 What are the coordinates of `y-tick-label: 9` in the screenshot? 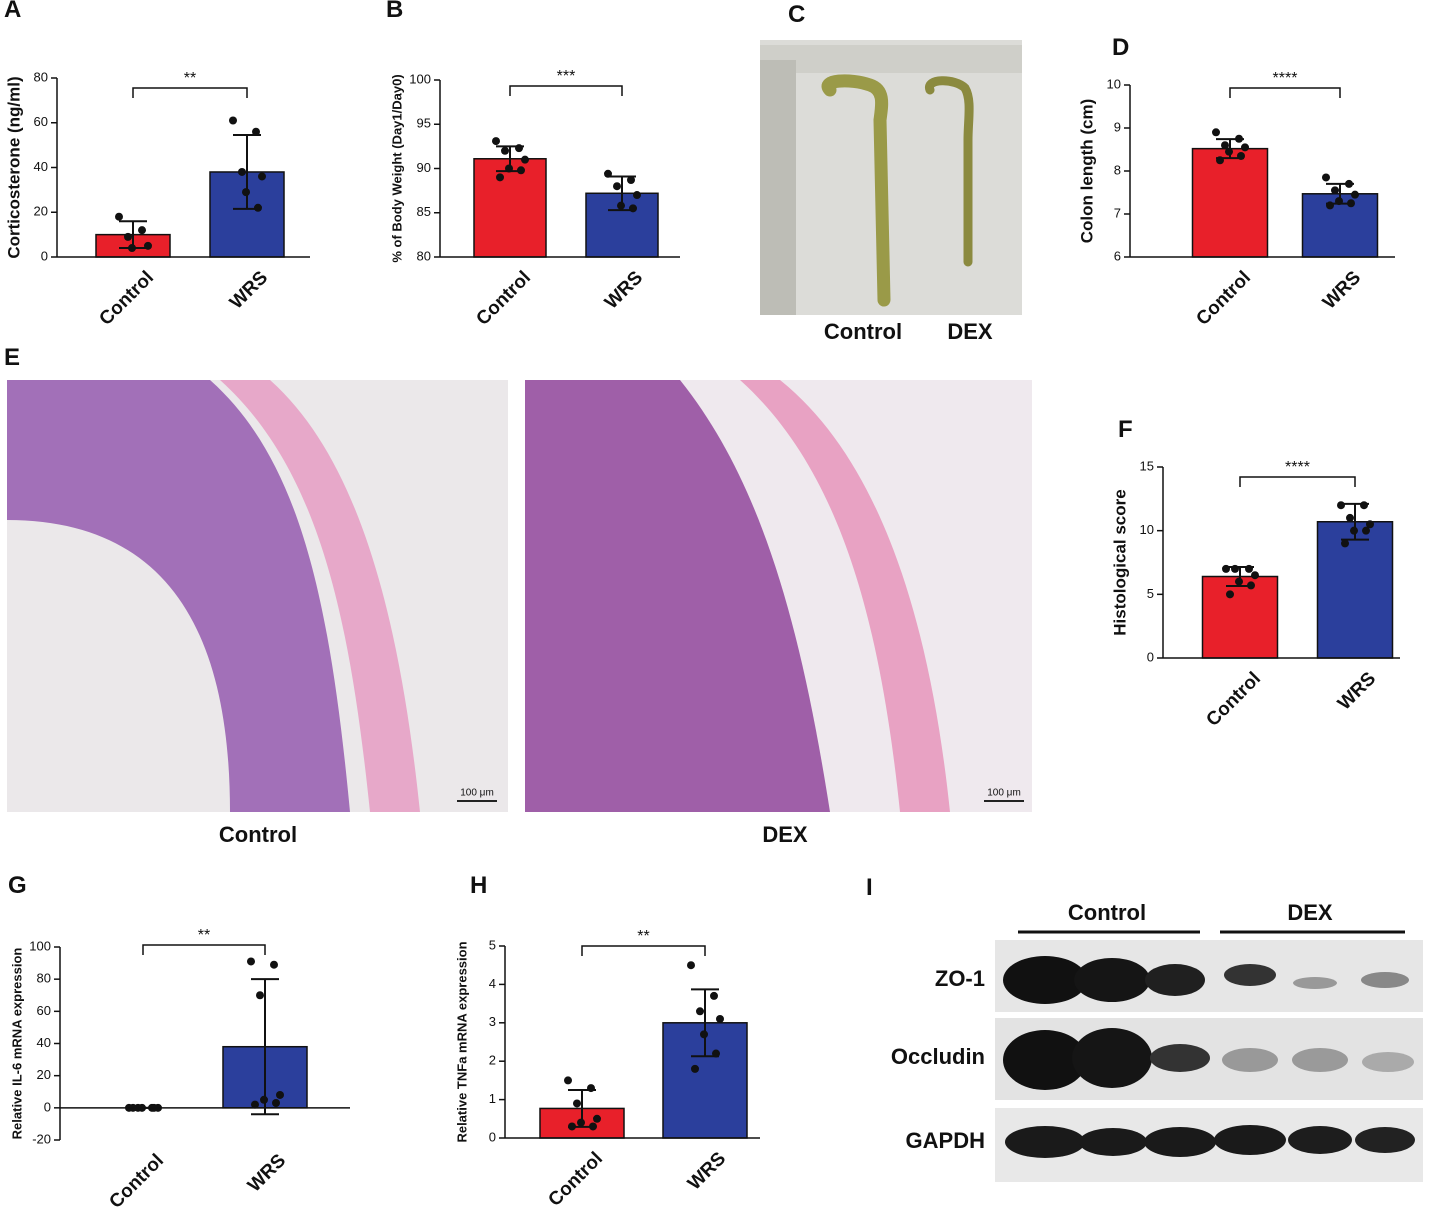 It's located at (1117, 126).